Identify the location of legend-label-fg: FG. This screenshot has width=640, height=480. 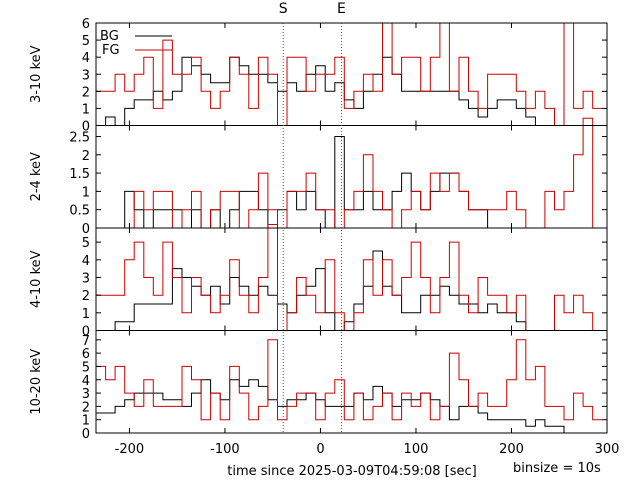
(111, 50).